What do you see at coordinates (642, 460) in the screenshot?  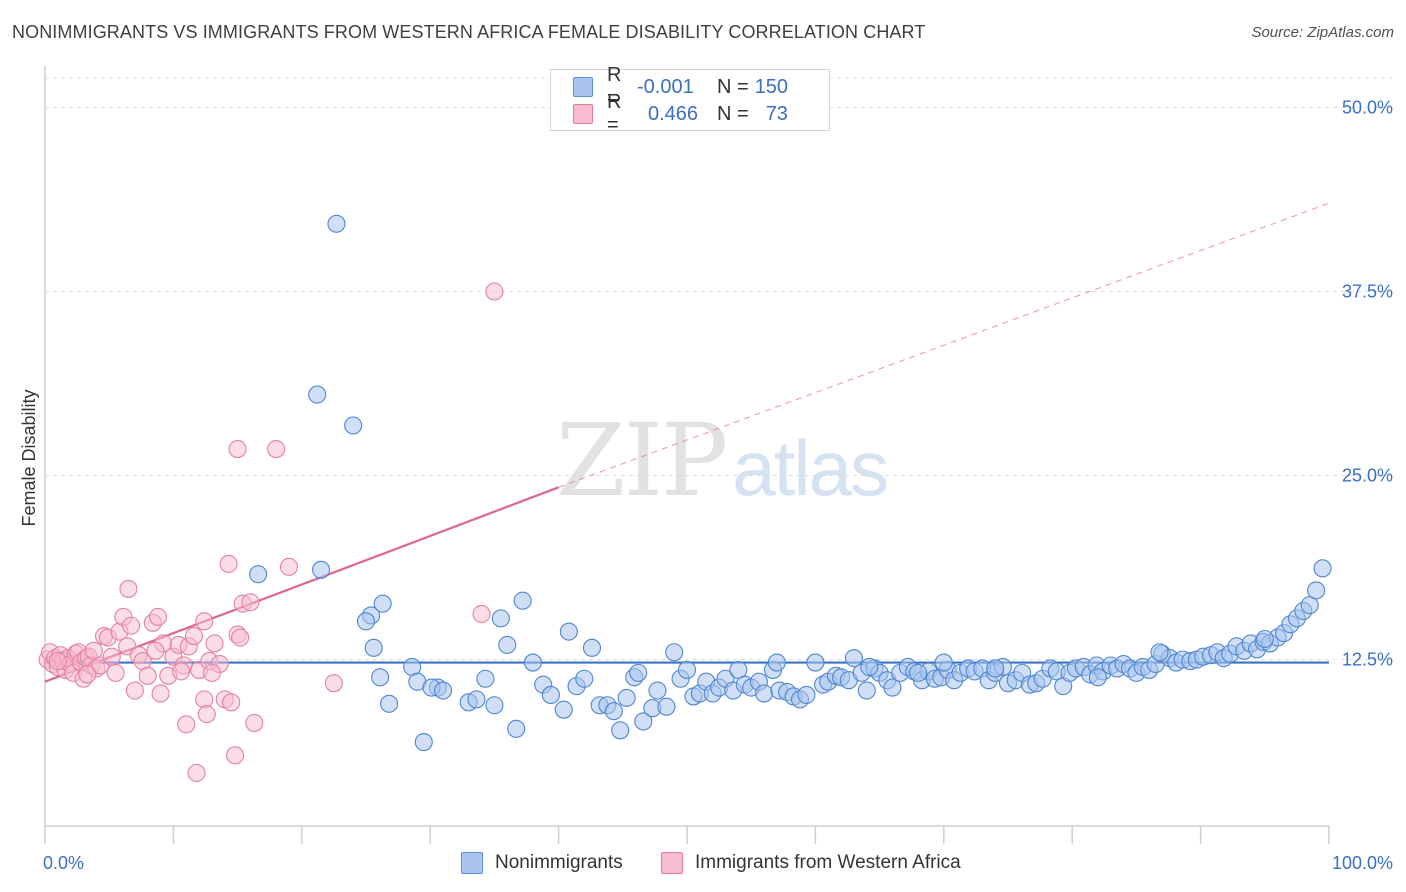 I see `watermark-zip: ZIP` at bounding box center [642, 460].